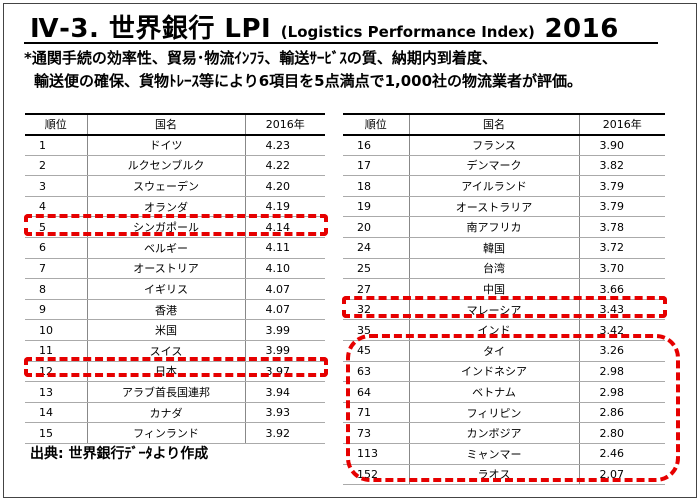 The height and width of the screenshot is (501, 700). What do you see at coordinates (621, 227) in the screenshot?
I see `score-cell: 3.78` at bounding box center [621, 227].